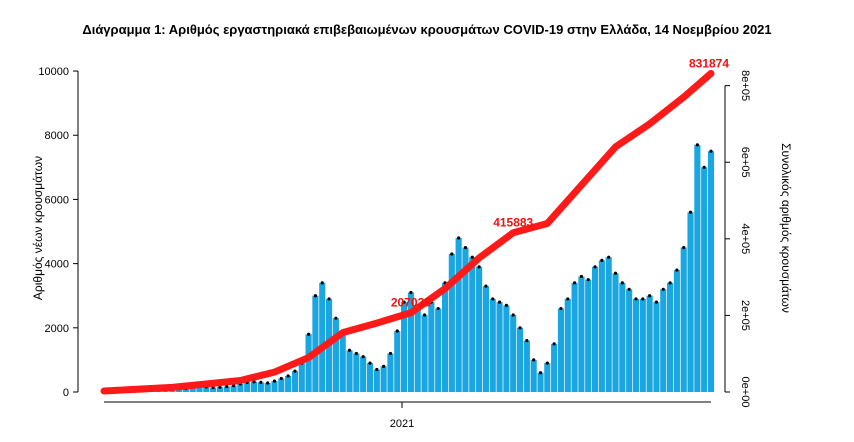  I want to click on y2-tick-label: 6e+05, so click(745, 162).